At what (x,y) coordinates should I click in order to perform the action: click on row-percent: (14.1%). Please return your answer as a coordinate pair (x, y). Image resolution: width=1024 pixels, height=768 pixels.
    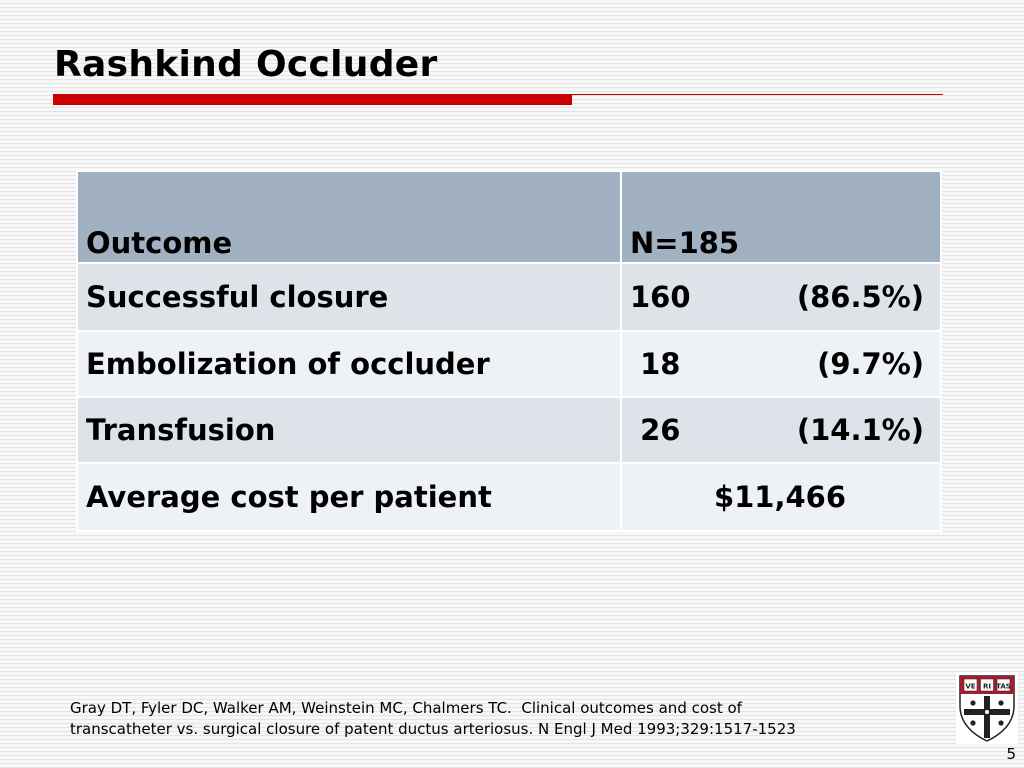
    Looking at the image, I should click on (860, 430).